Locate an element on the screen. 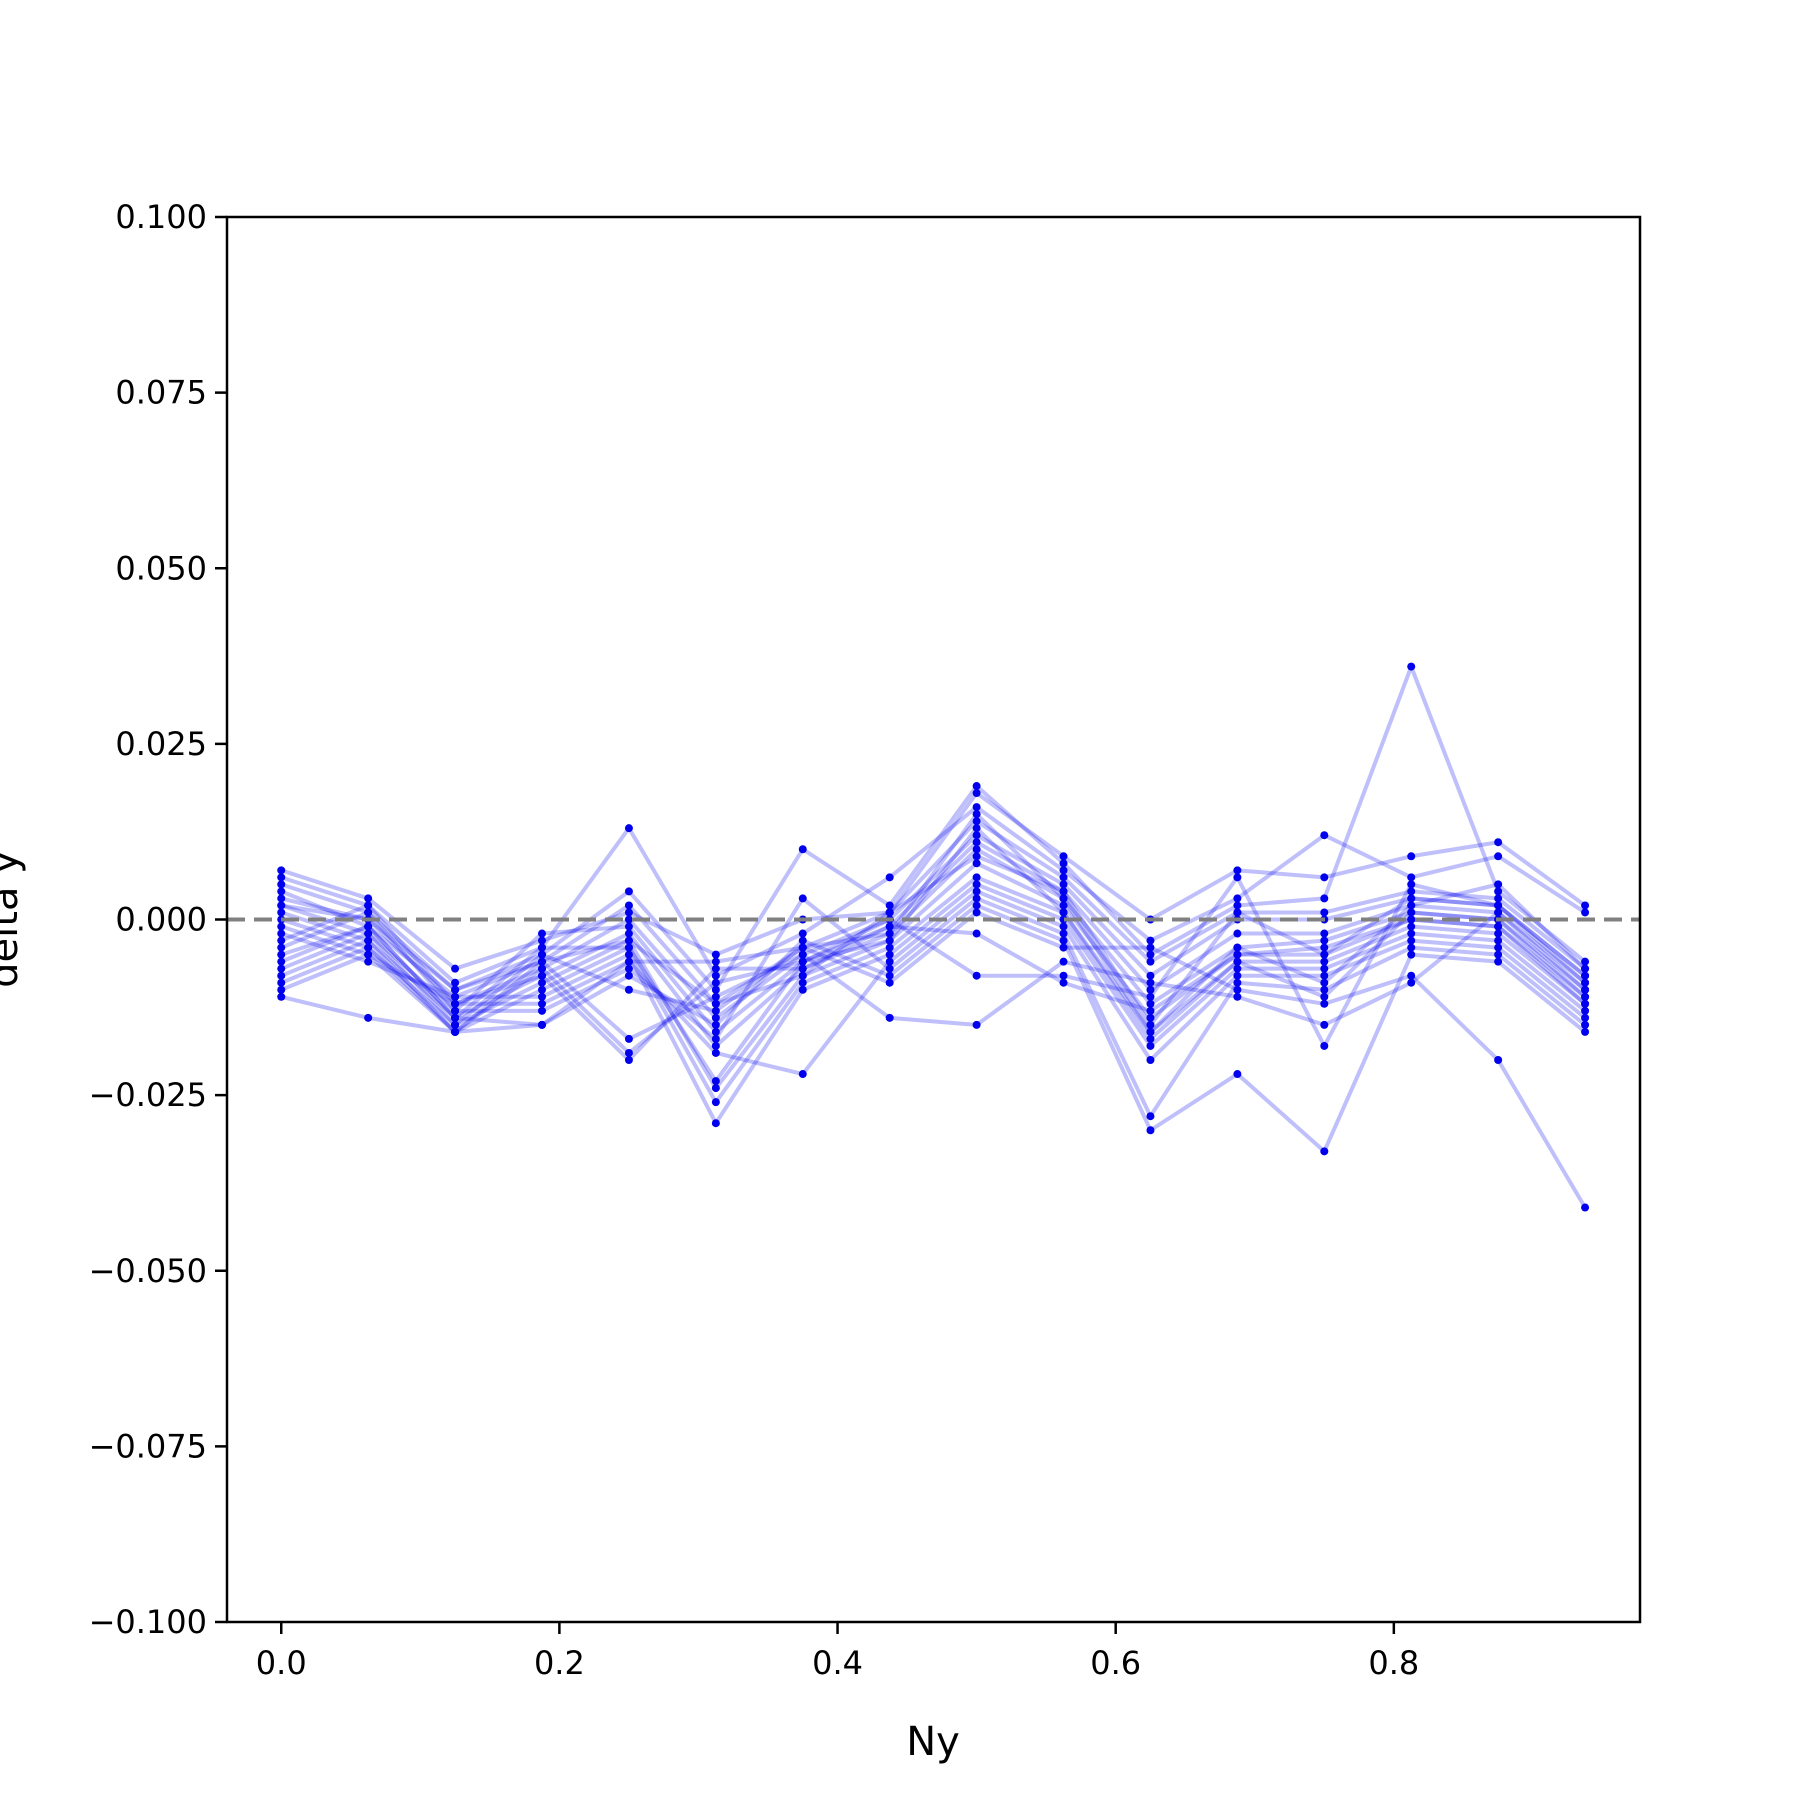 This screenshot has width=1800, height=1800. y-tick-label: −0.100 is located at coordinates (148, 1622).